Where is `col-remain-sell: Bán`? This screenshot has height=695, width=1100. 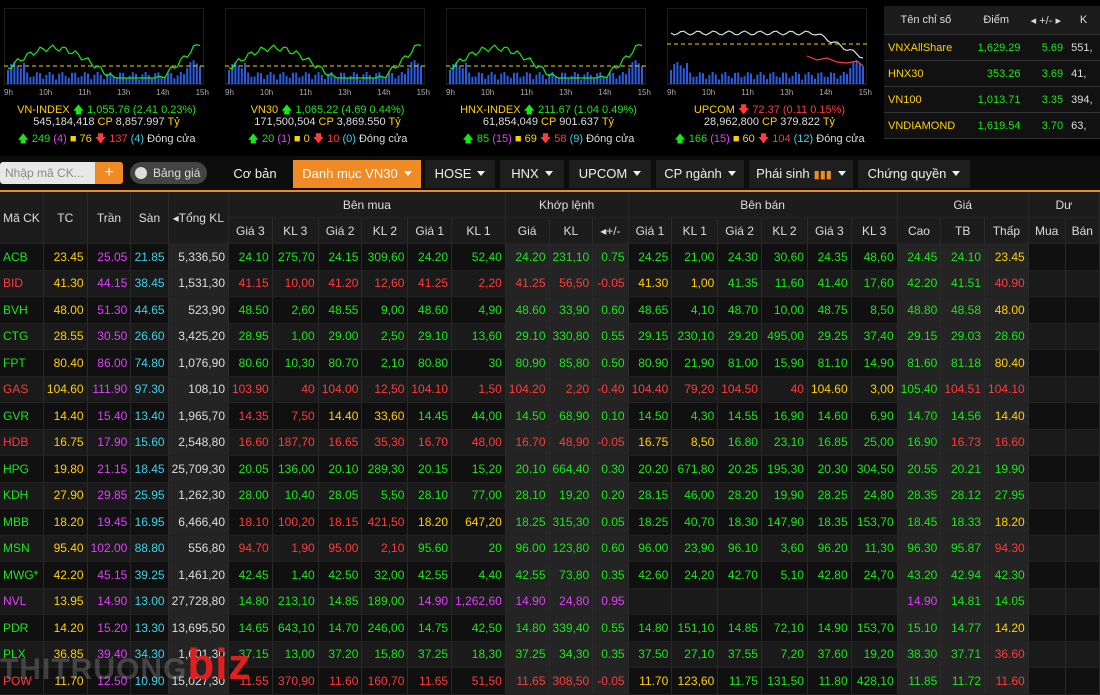
col-remain-sell: Bán is located at coordinates (1082, 230).